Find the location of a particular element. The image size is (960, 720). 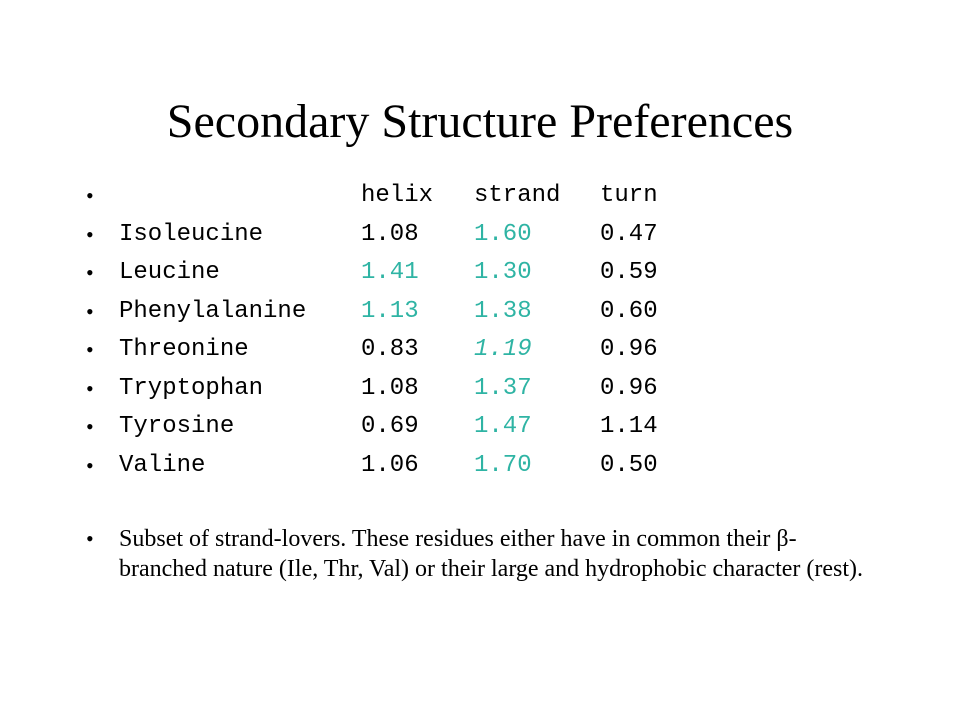

strand-value: 1.37 is located at coordinates (503, 388).